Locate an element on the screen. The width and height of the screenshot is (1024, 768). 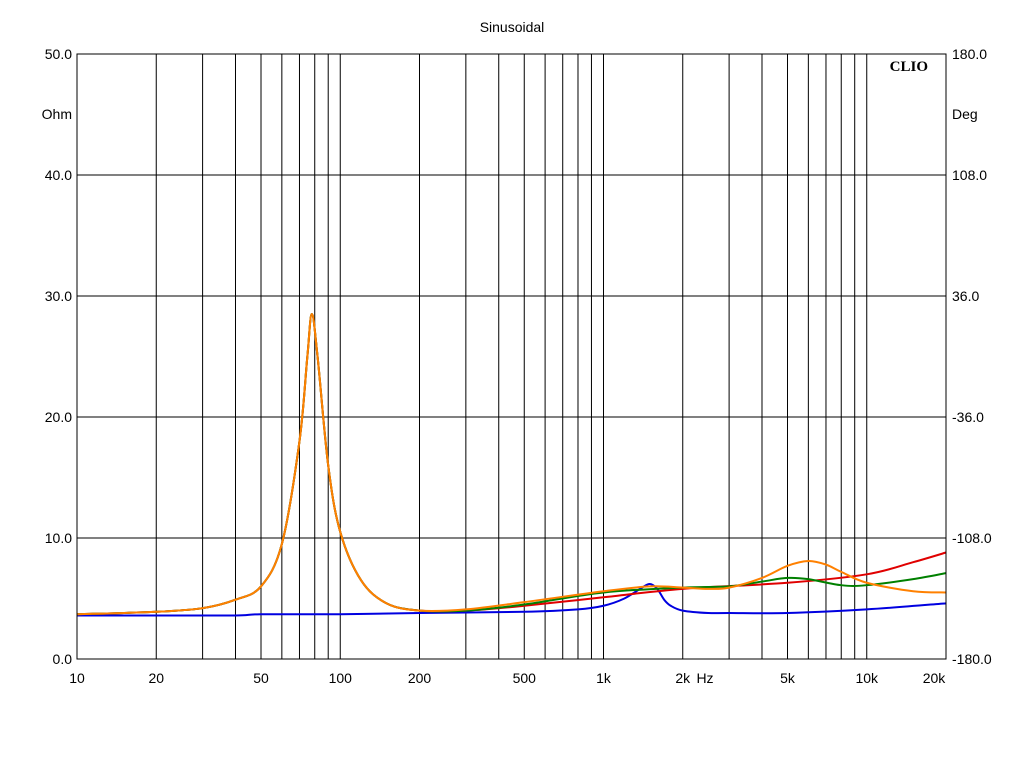
y-right-tick-label: -36.0 is located at coordinates (968, 417).